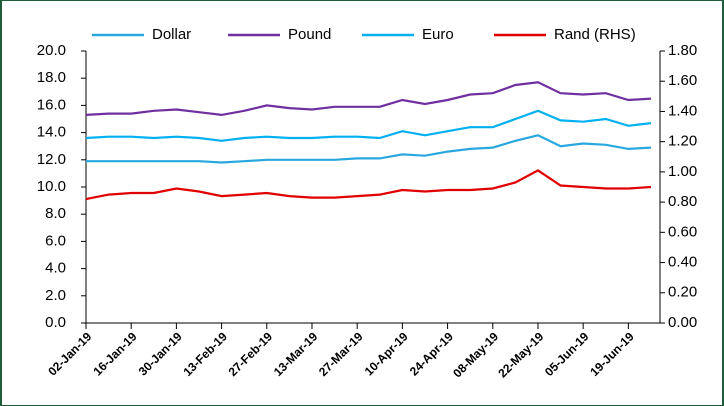 Image resolution: width=724 pixels, height=406 pixels. Describe the element at coordinates (520, 354) in the screenshot. I see `x-tick-label: 22-May-19` at that location.